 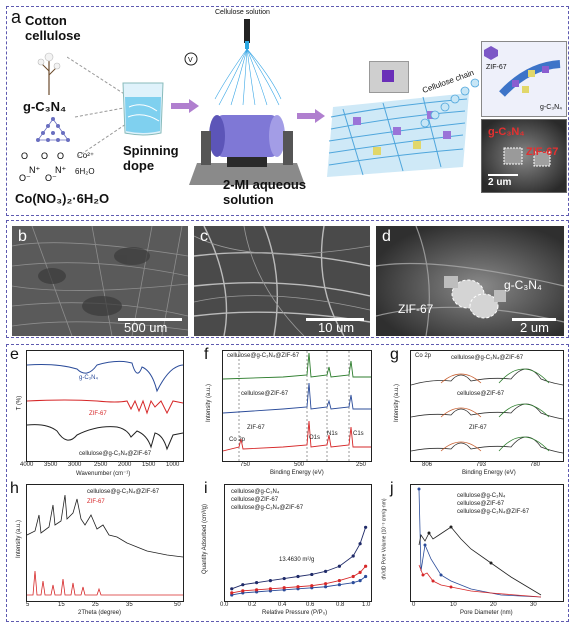 I want to click on panel-i-xlabel: Relative Pressure (P/P₀), so click(x=295, y=613).